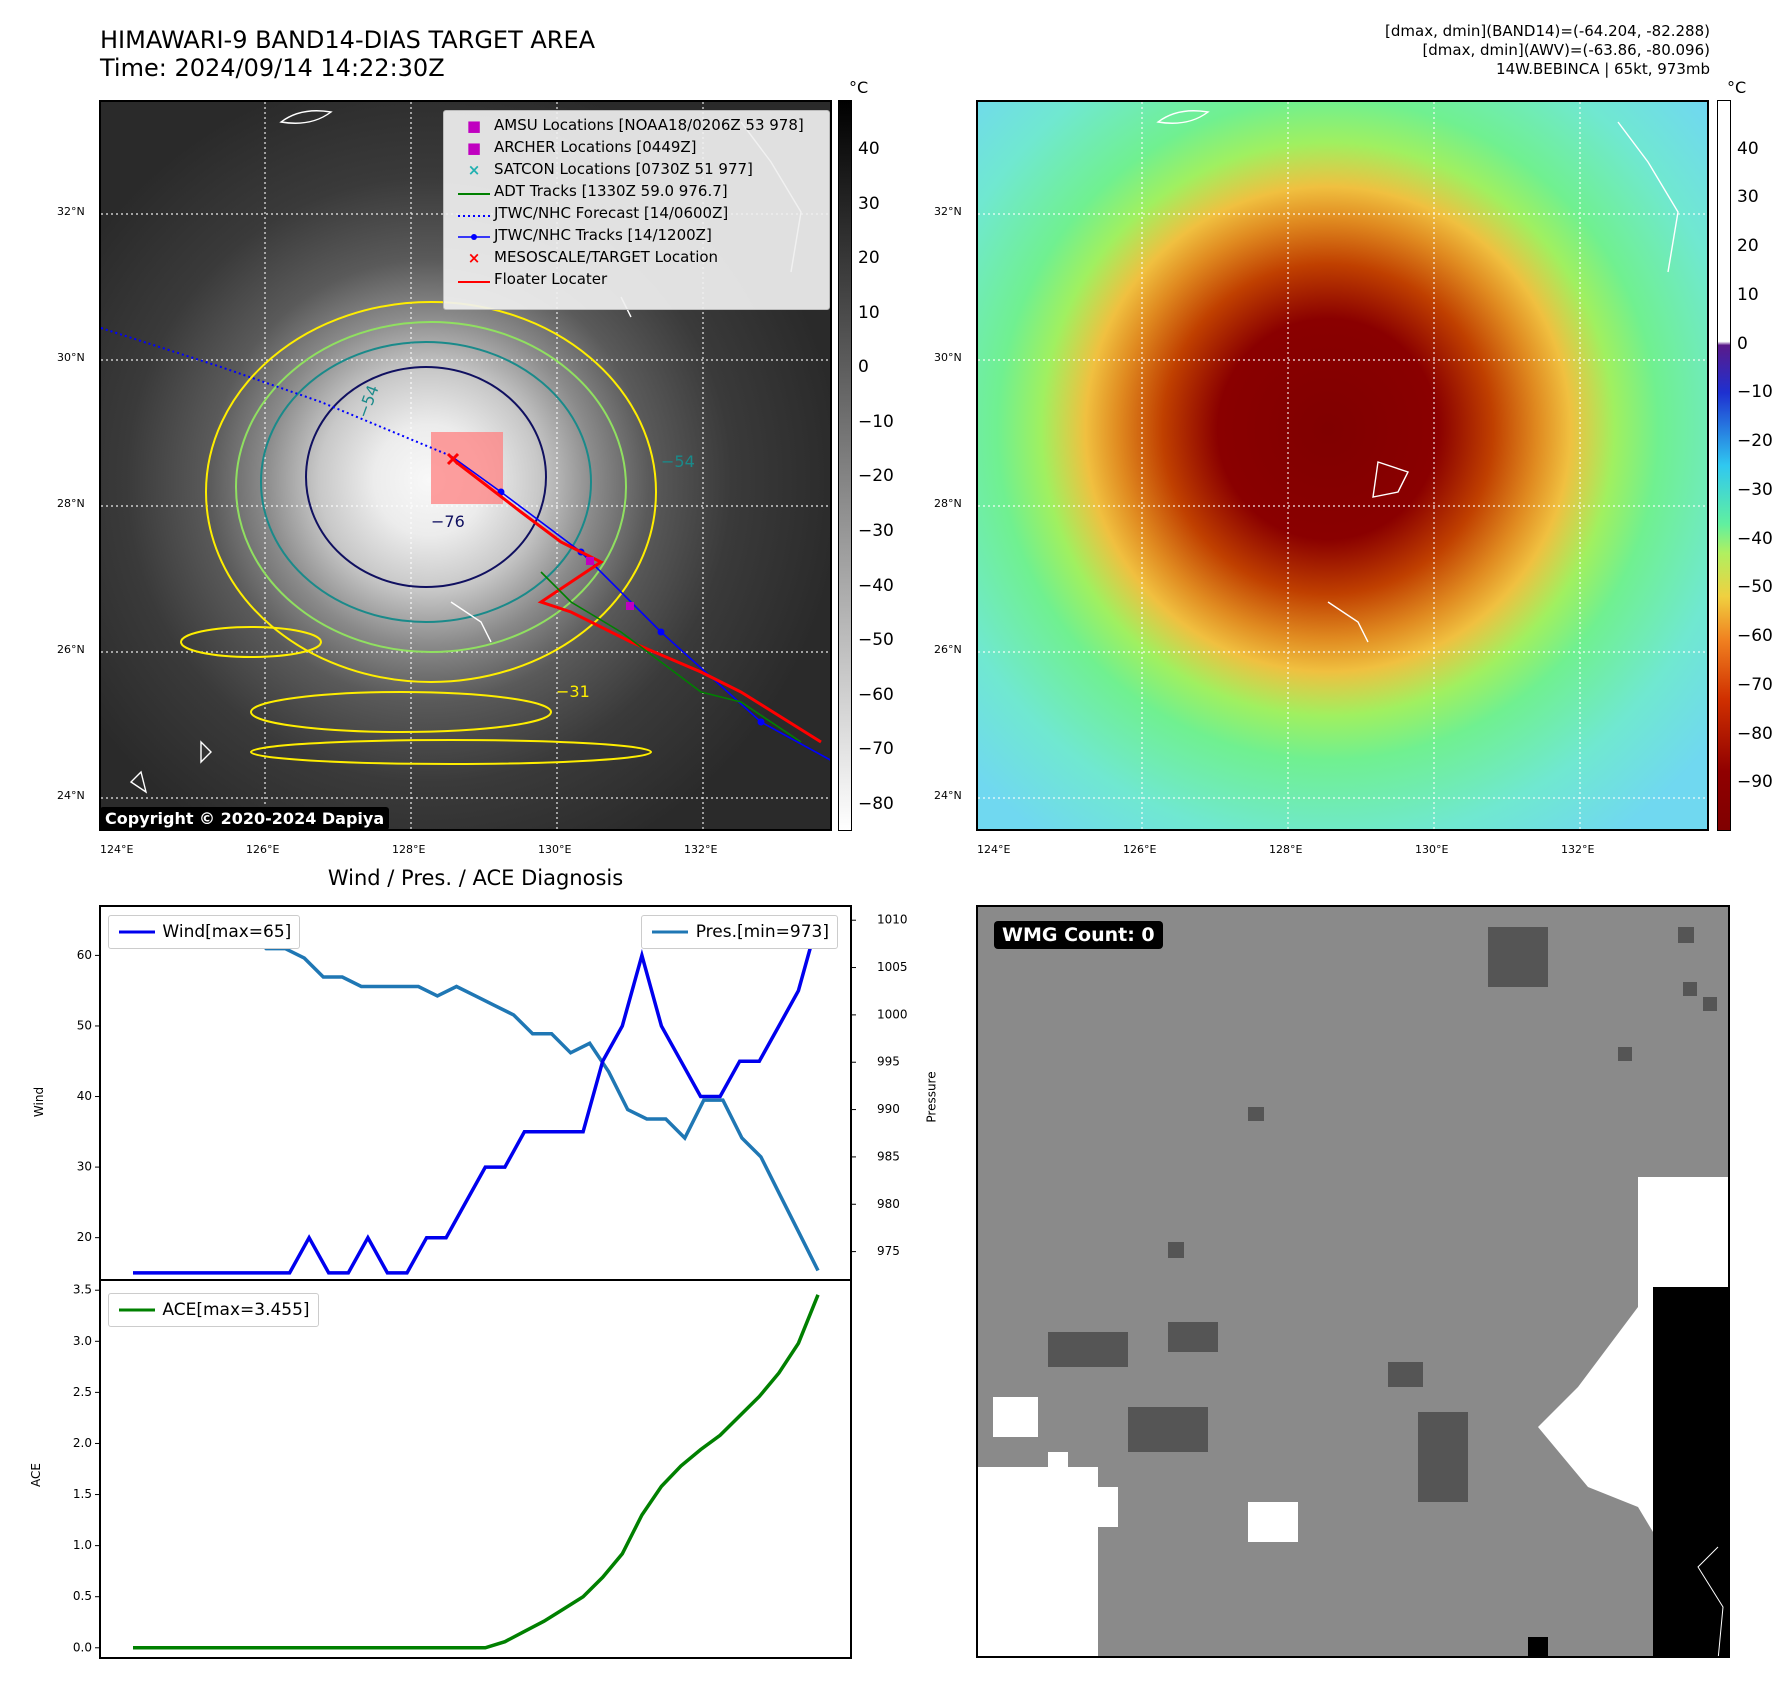 Image resolution: width=1792 pixels, height=1690 pixels. I want to click on adt-track, so click(671, 657).